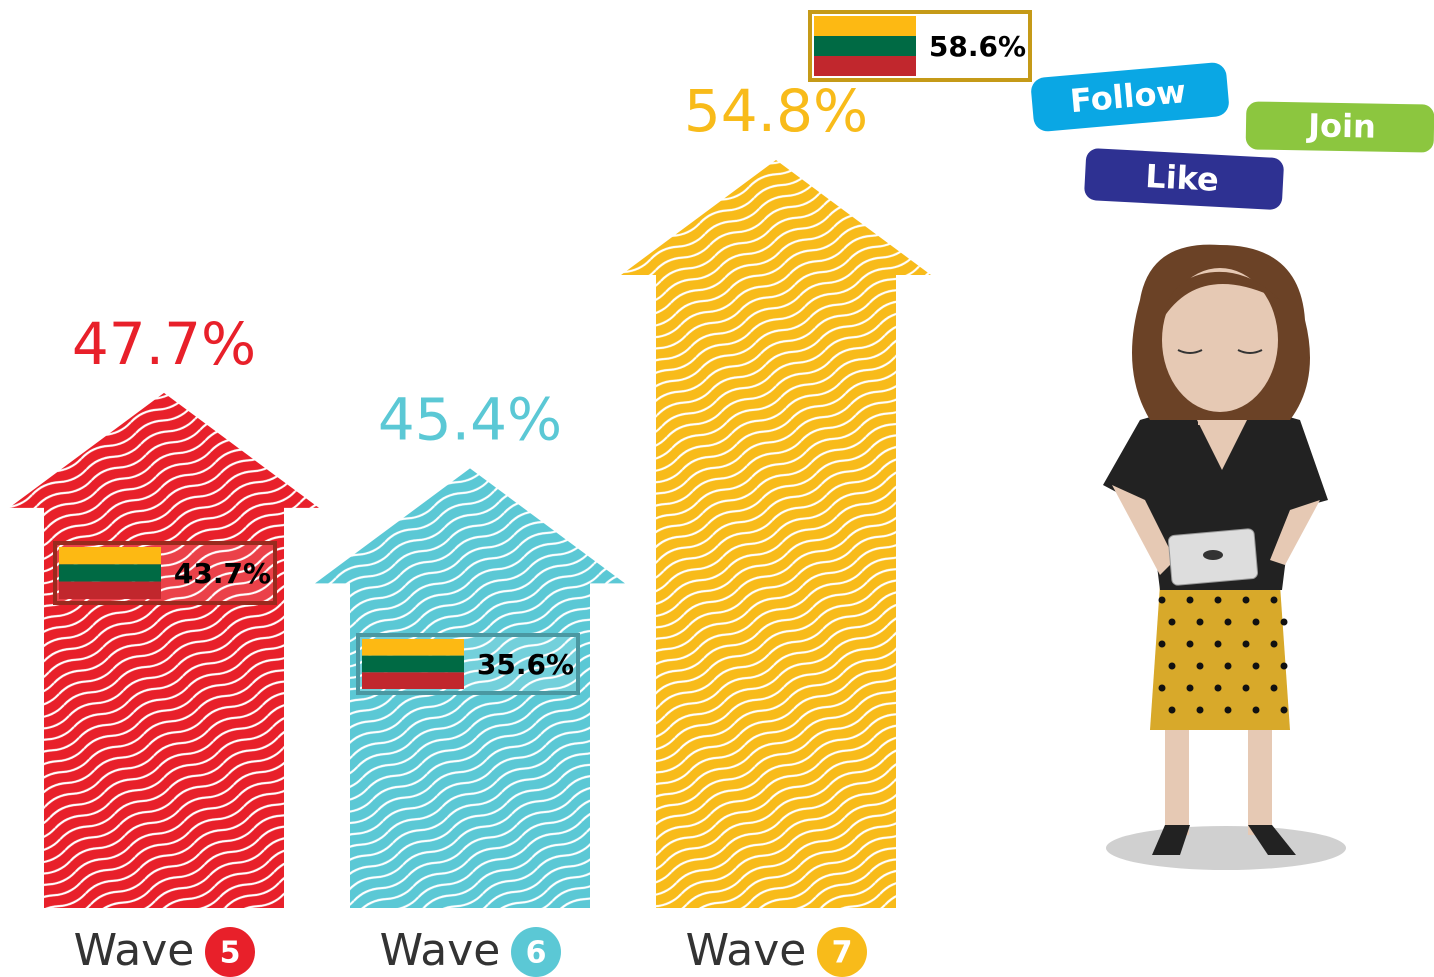 The width and height of the screenshot is (1434, 977). What do you see at coordinates (977, 46) in the screenshot?
I see `reference-label: 58.6%` at bounding box center [977, 46].